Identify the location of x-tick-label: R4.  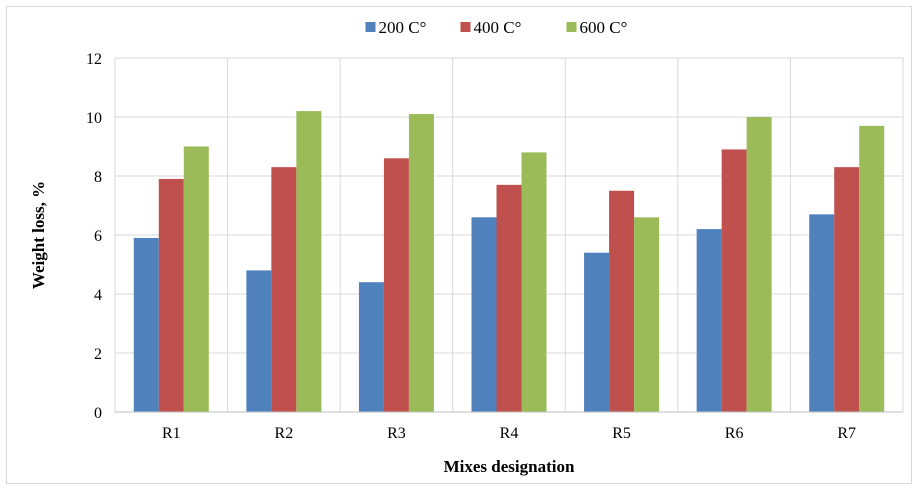
(509, 433).